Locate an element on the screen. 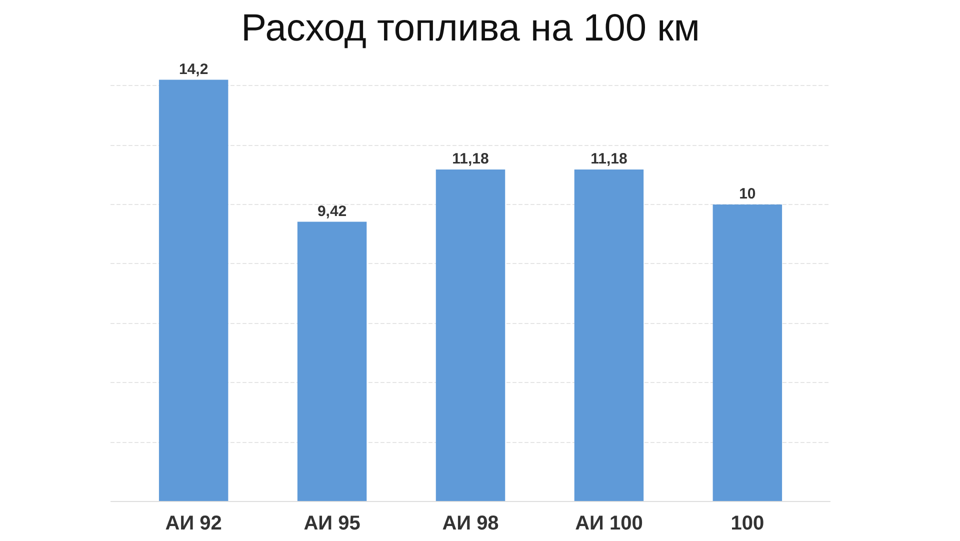 The width and height of the screenshot is (960, 541). data-label: 14,2 is located at coordinates (193, 69).